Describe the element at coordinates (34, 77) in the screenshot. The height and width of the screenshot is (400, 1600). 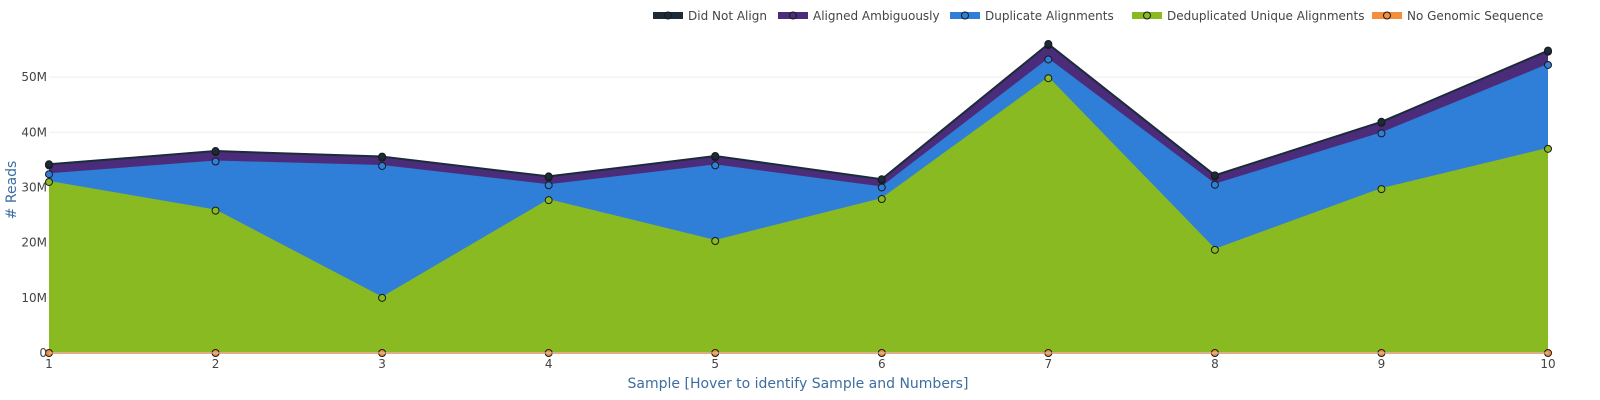
I see `y-tick-label: 50M` at that location.